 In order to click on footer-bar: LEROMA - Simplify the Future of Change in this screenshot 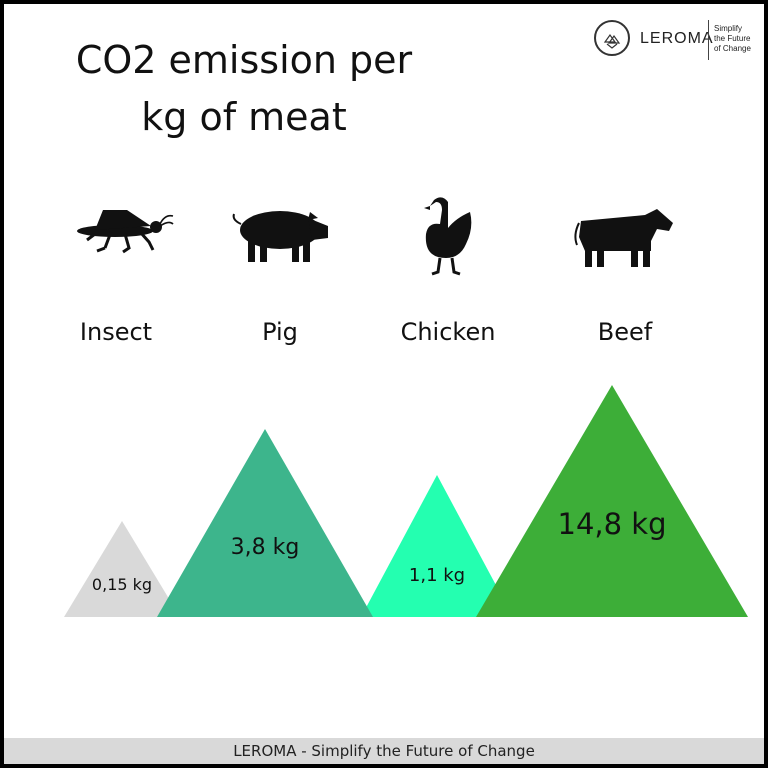, I will do `click(384, 751)`.